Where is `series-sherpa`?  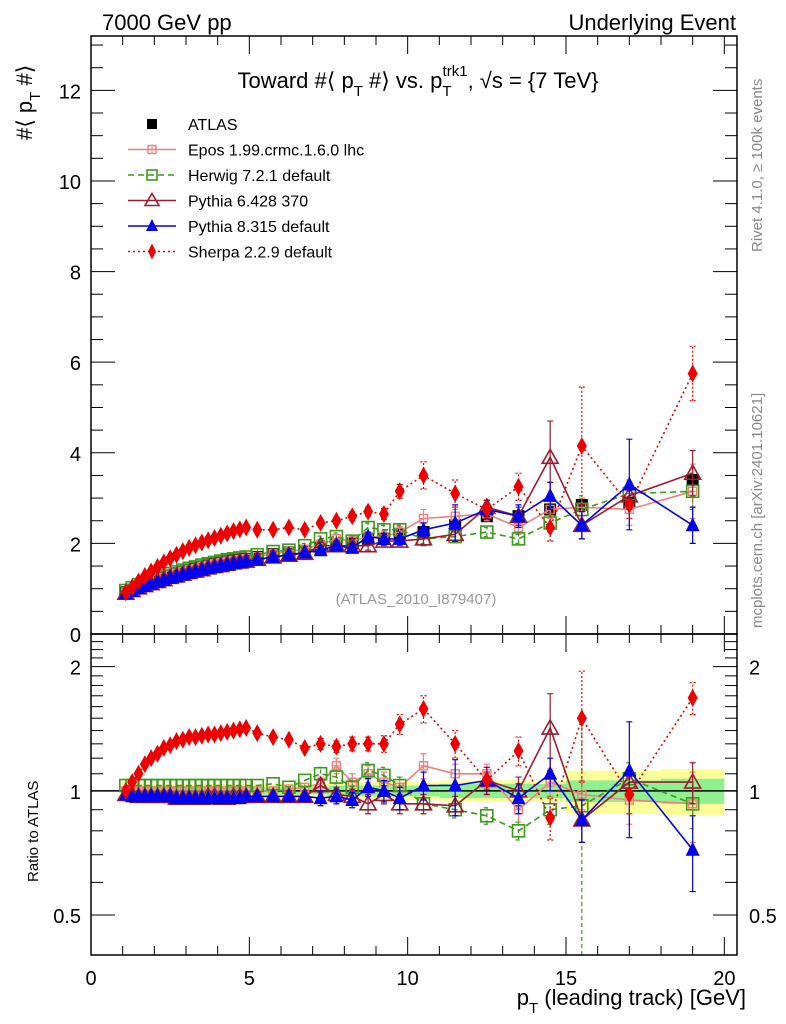 series-sherpa is located at coordinates (409, 755).